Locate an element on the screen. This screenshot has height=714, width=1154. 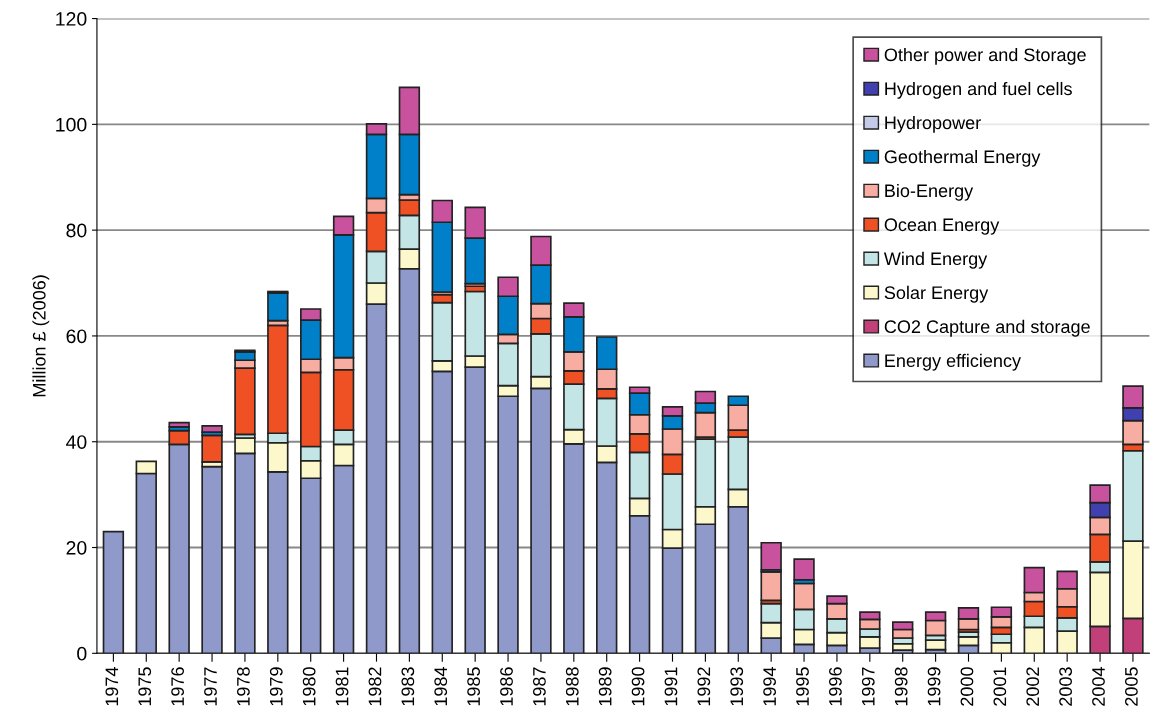
legend-label: Ocean Energy is located at coordinates (942, 226).